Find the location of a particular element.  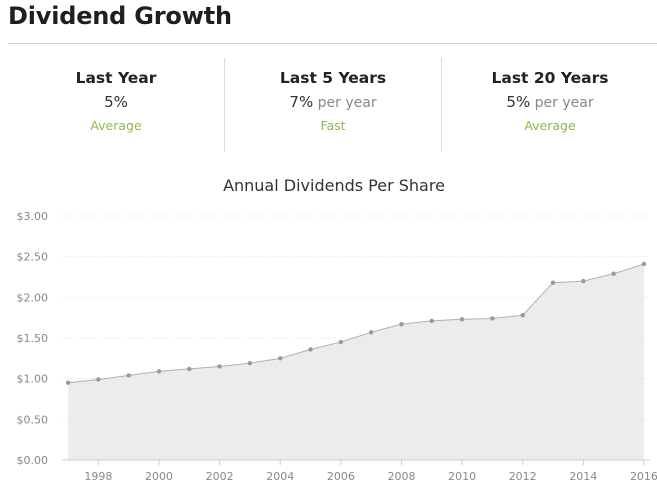

page-title: Dividend Growth is located at coordinates (120, 16).